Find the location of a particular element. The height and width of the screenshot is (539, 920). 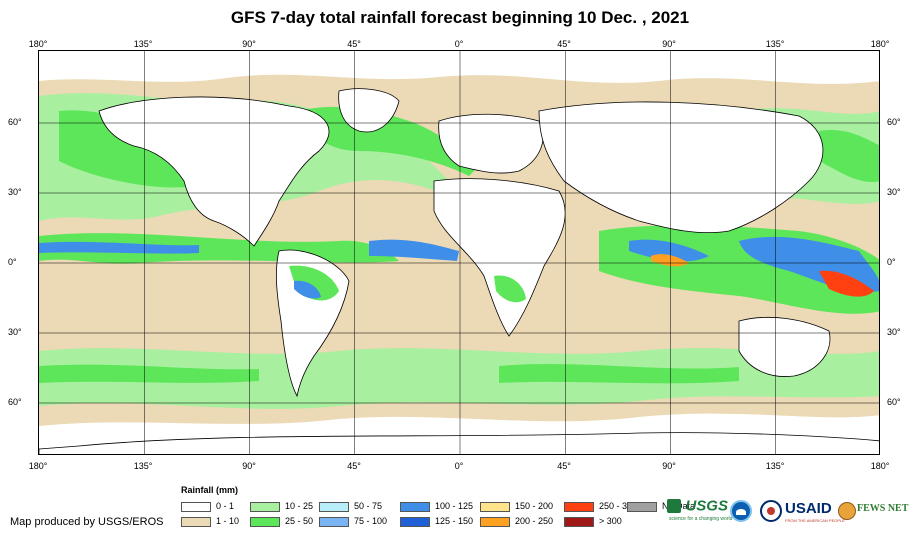

legend-label: 150 - 200 is located at coordinates (534, 506).